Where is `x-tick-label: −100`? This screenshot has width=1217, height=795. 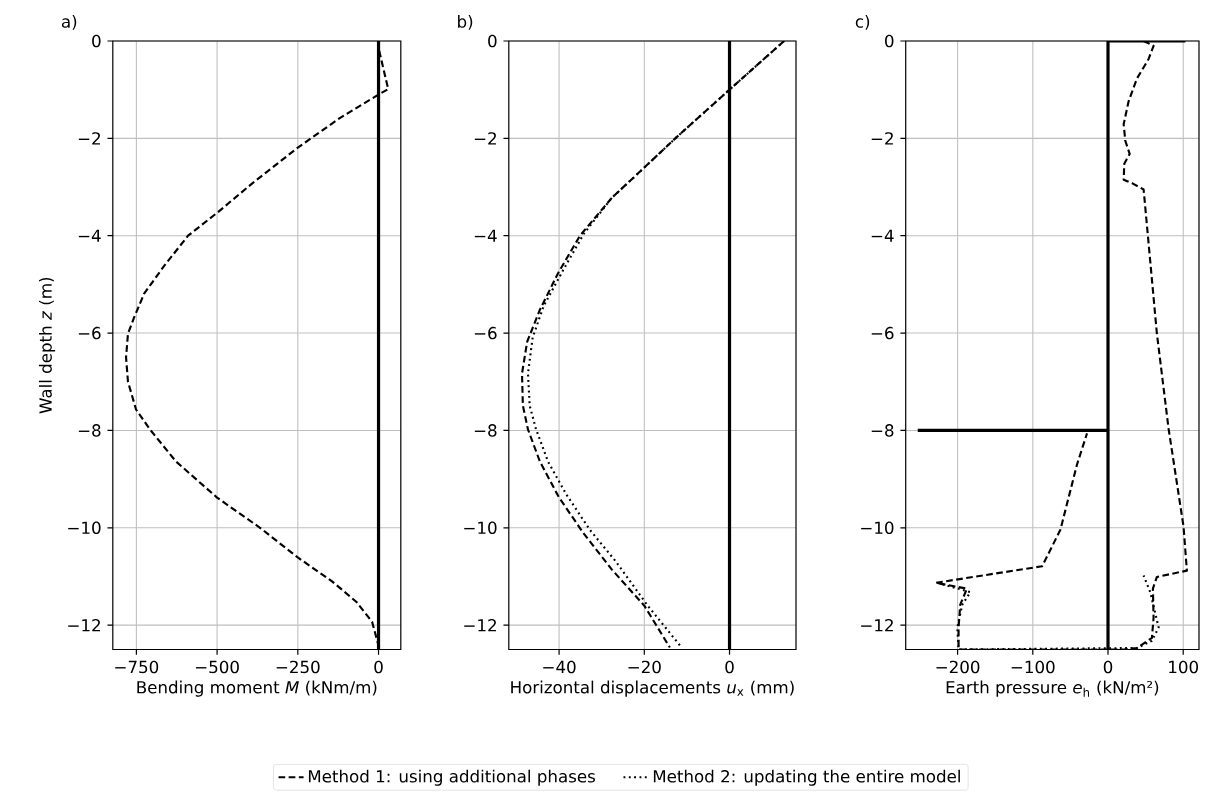 x-tick-label: −100 is located at coordinates (1033, 667).